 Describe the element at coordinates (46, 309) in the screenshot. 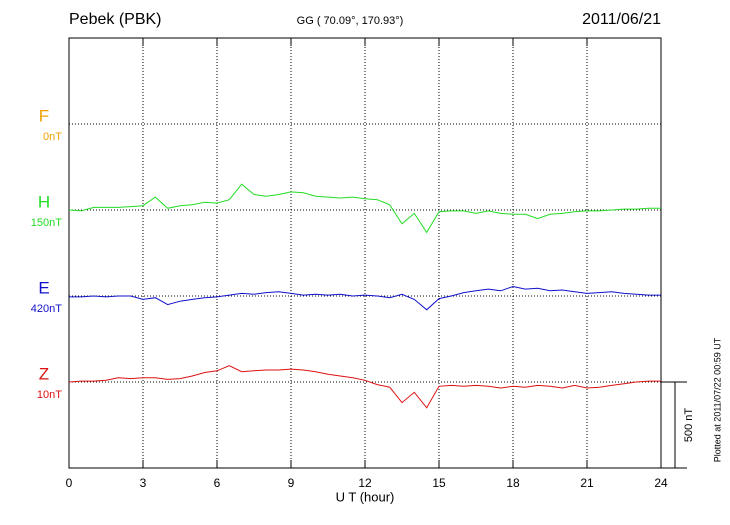

I see `channel-baseline: 420nT` at that location.